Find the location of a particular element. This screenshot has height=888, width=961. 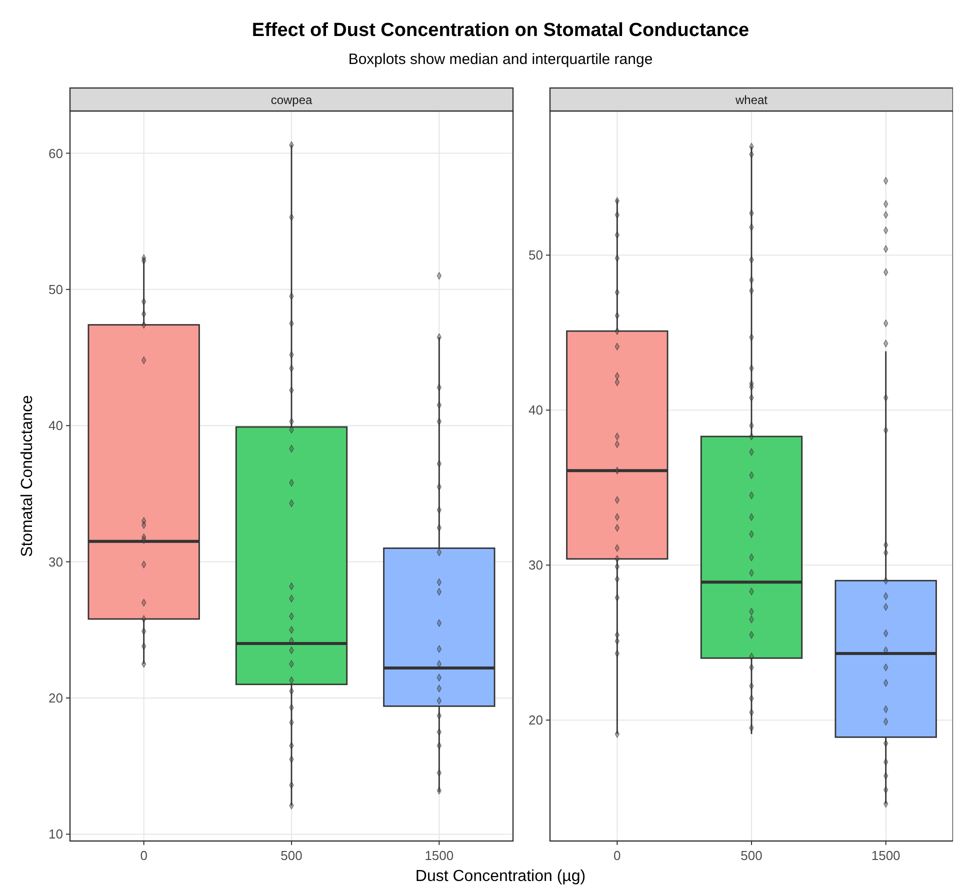

y-axis-title: Stomatal Conductance is located at coordinates (27, 475).